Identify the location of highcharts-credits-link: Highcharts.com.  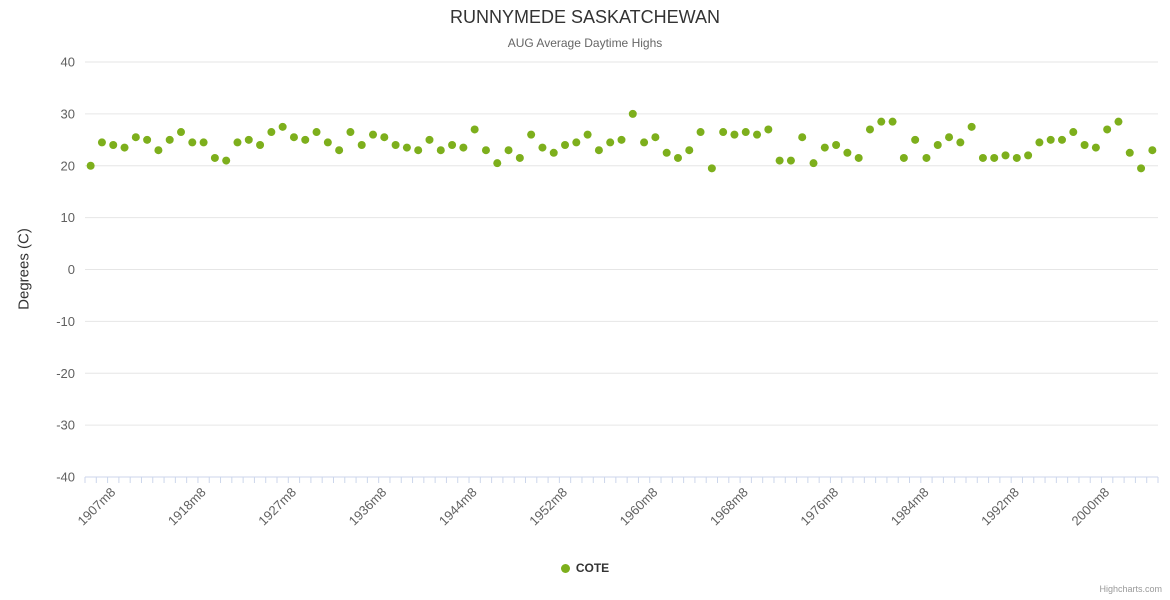
(1130, 589).